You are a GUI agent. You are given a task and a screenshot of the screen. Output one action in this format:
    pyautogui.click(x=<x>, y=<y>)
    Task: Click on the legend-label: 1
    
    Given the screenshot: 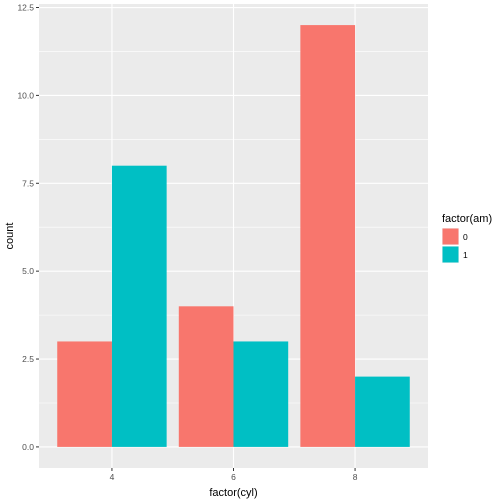 What is the action you would take?
    pyautogui.click(x=465, y=255)
    